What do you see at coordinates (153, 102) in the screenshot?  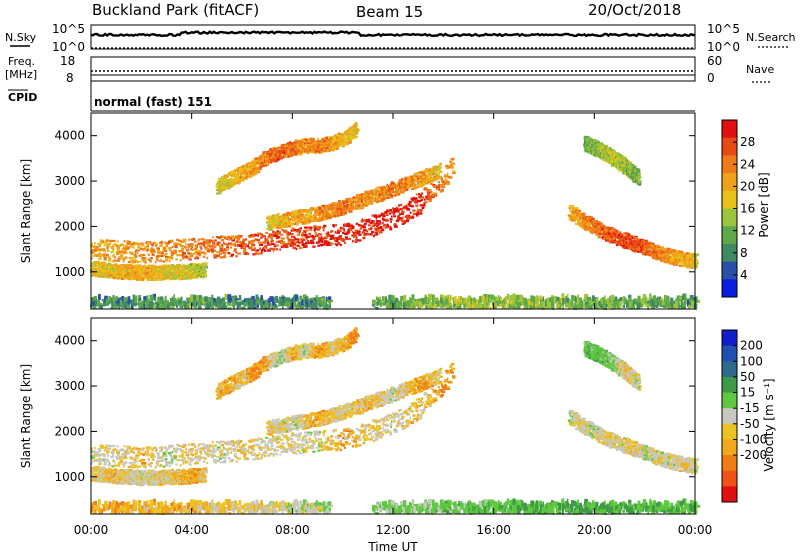 I see `cpid-text: normal (fast) 151` at bounding box center [153, 102].